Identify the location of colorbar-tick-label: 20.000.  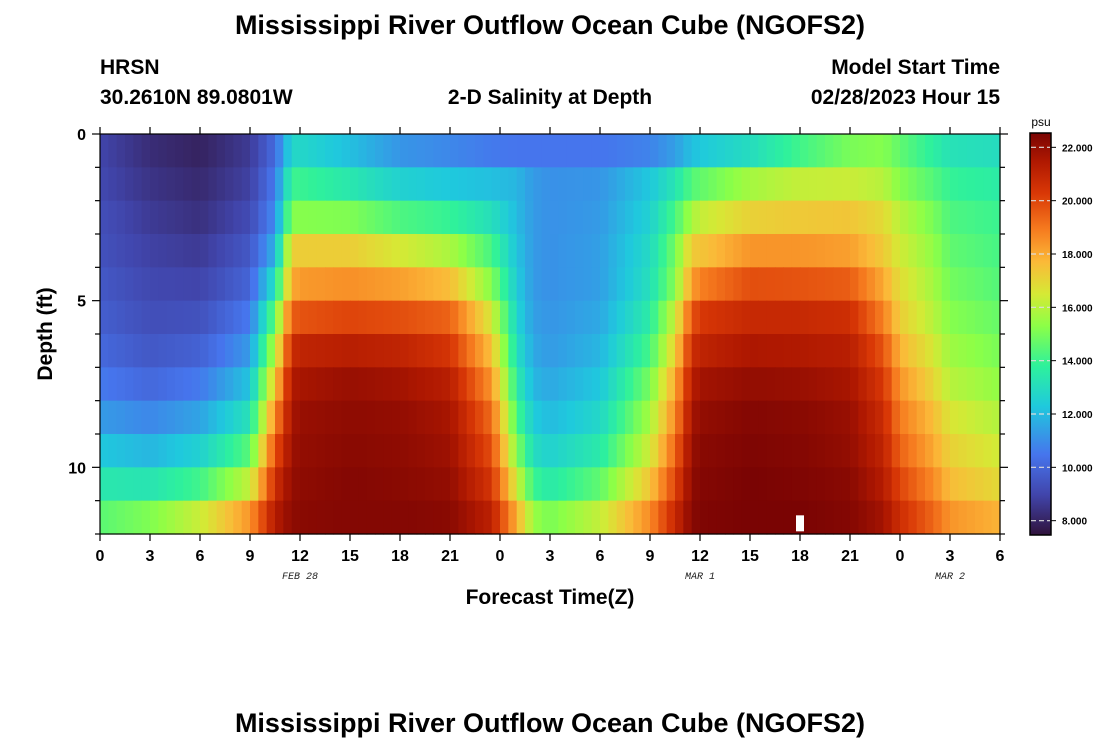
(1077, 202).